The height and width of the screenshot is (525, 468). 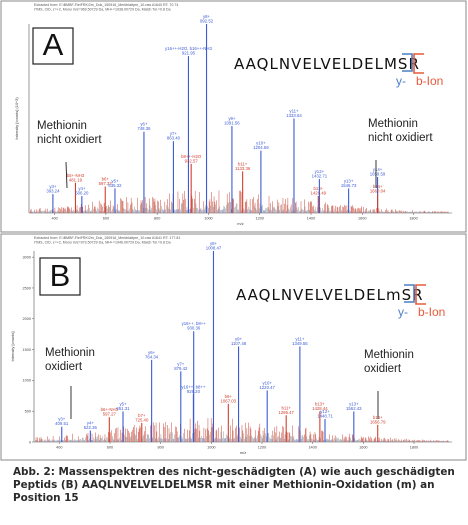 I want to click on peak-mz-label: 1428.49, so click(x=319, y=192).